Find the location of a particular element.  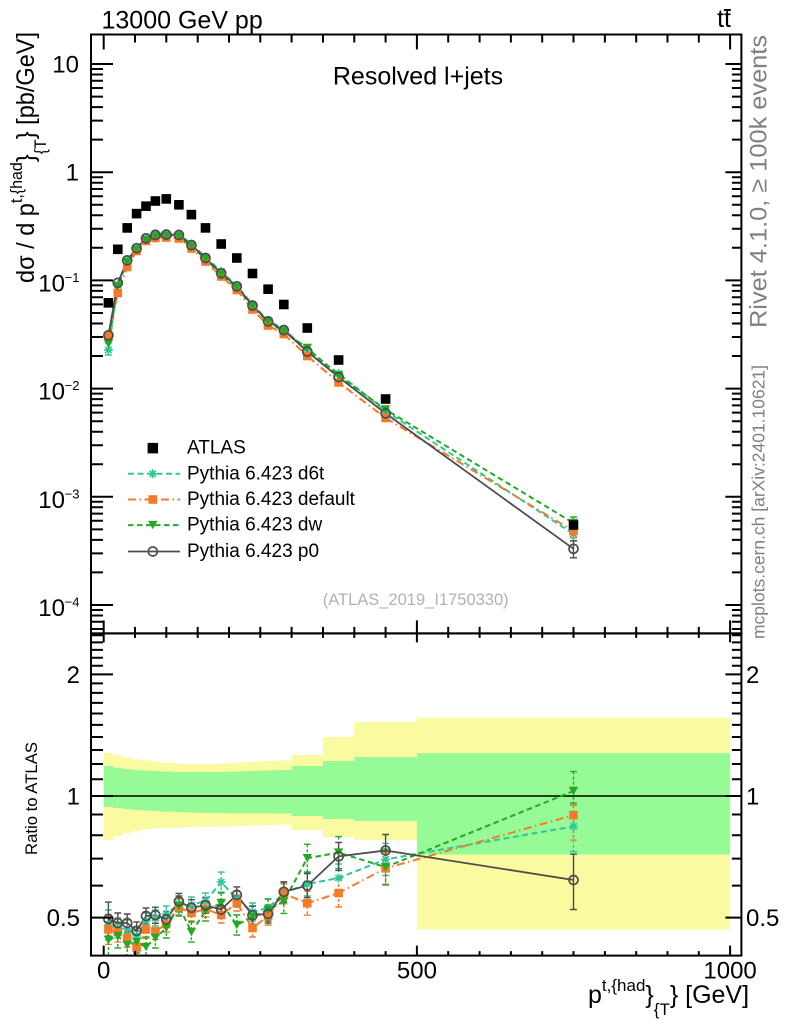

svg-text: 0 is located at coordinates (103, 970).